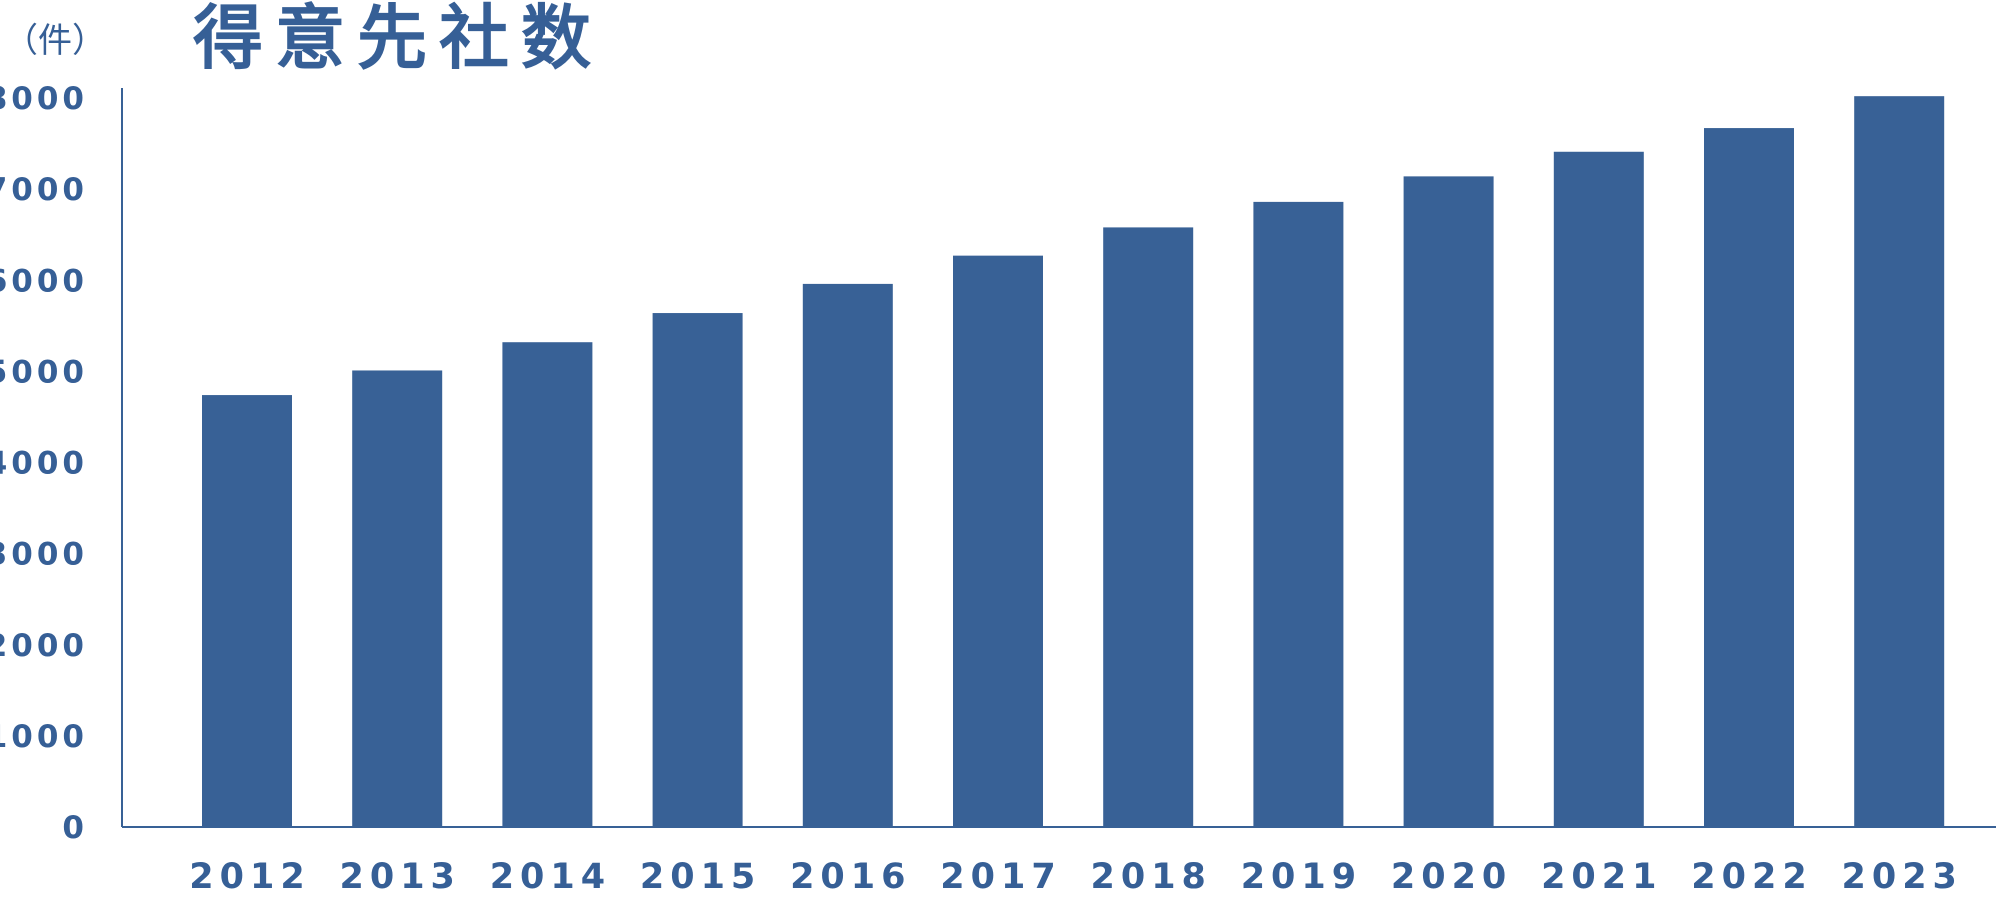  I want to click on x-tick-label: 2017, so click(1000, 877).